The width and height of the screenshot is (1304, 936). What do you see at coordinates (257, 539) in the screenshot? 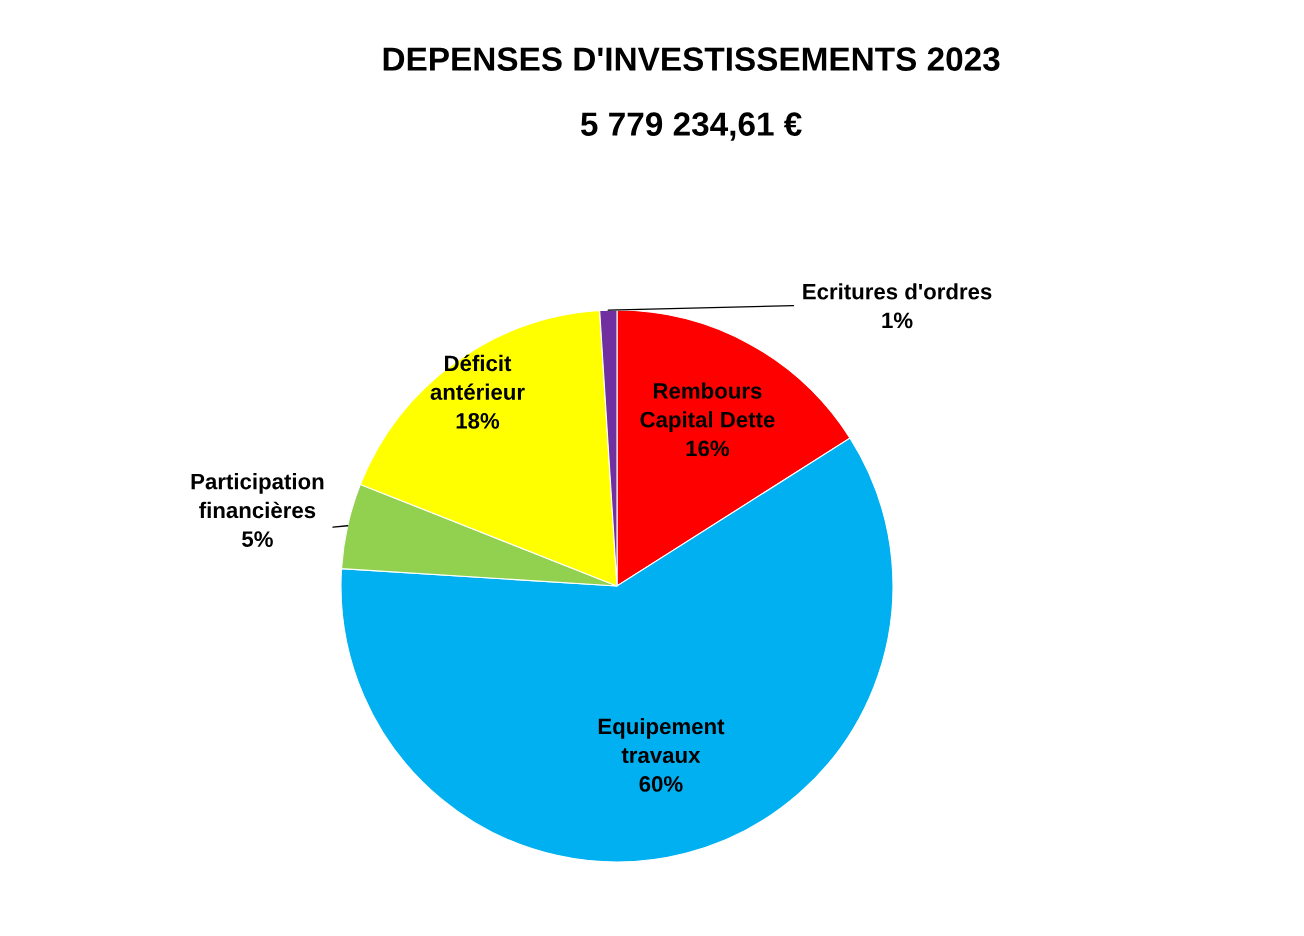
I see `data-label: 5%` at bounding box center [257, 539].